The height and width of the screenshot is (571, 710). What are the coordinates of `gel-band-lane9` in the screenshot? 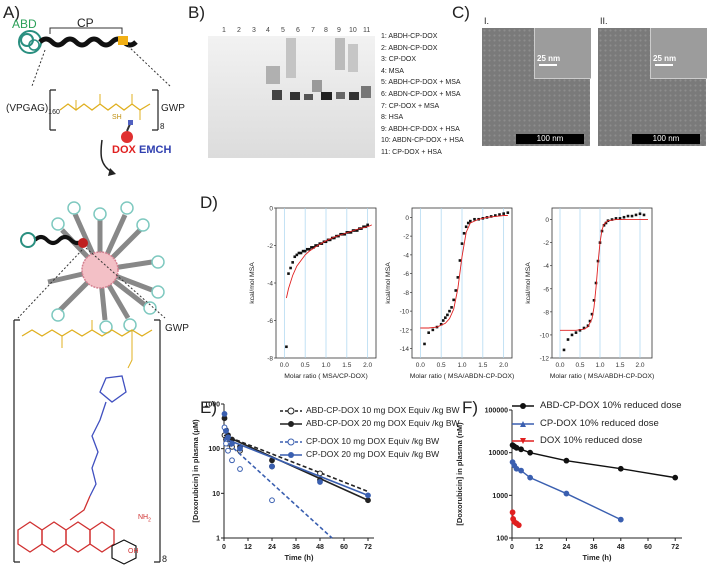 It's located at (340, 95).